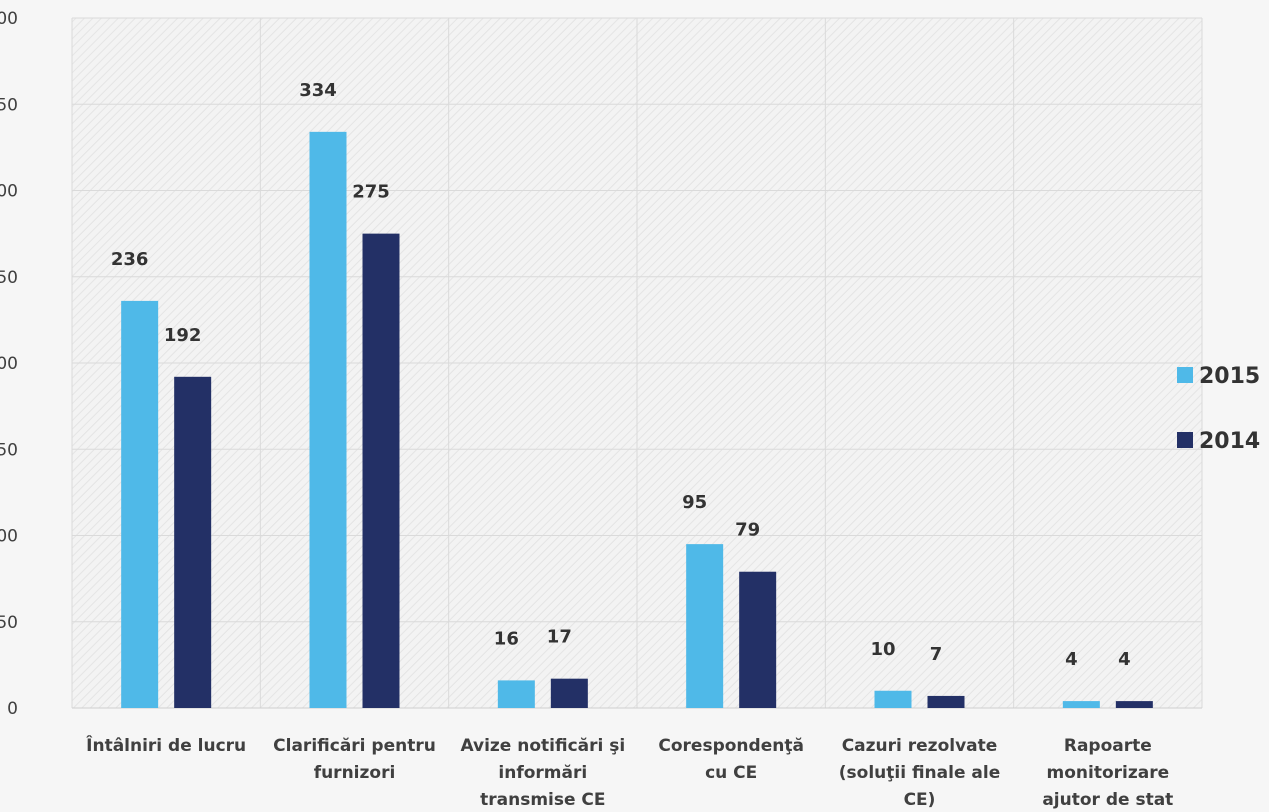 Image resolution: width=1269 pixels, height=812 pixels. Describe the element at coordinates (1185, 375) in the screenshot. I see `legend-swatch-2015` at that location.